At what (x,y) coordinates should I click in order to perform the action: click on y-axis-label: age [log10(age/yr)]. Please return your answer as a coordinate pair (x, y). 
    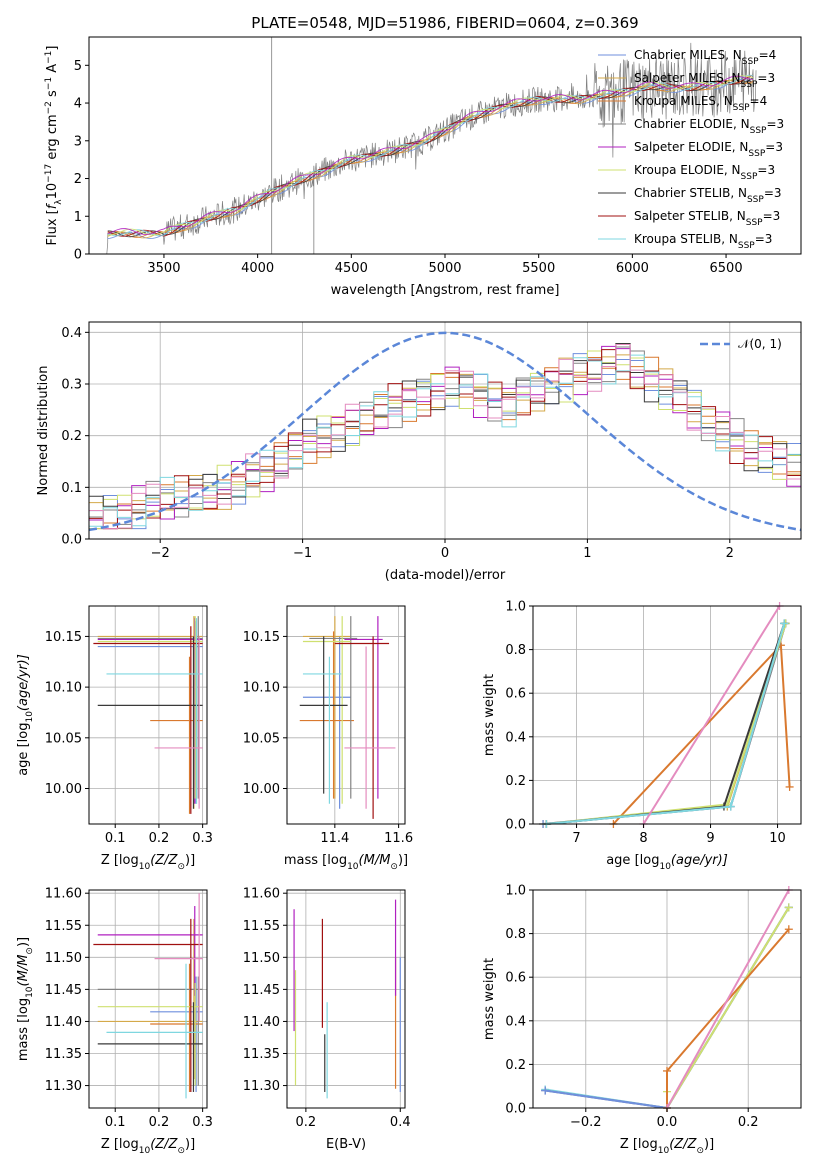
    Looking at the image, I should click on (25, 715).